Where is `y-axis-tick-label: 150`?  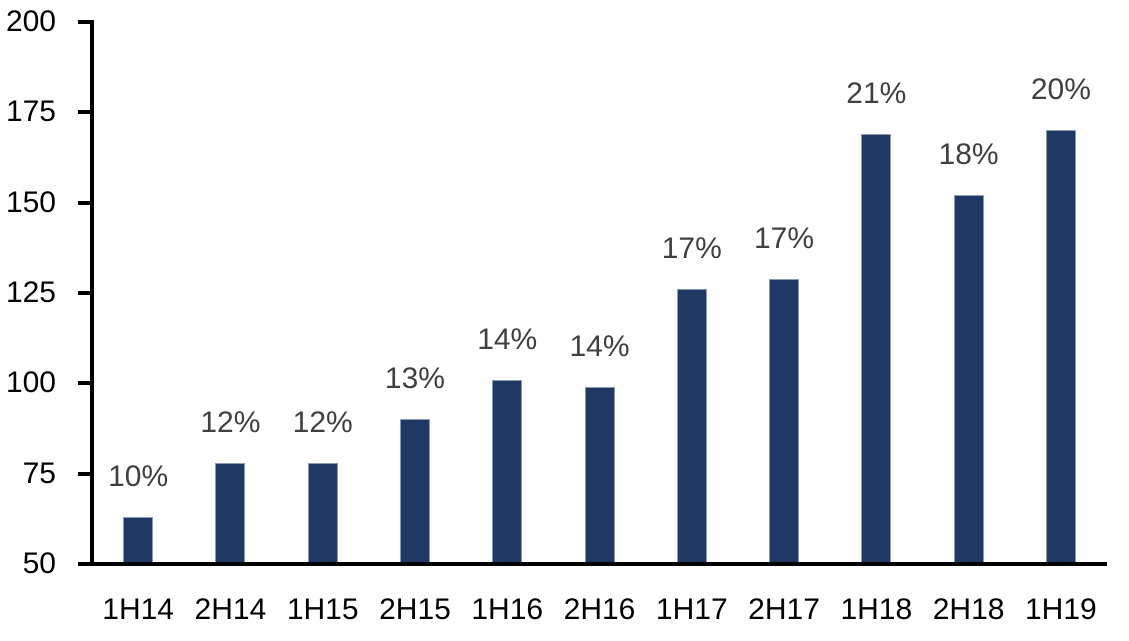 y-axis-tick-label: 150 is located at coordinates (30, 202).